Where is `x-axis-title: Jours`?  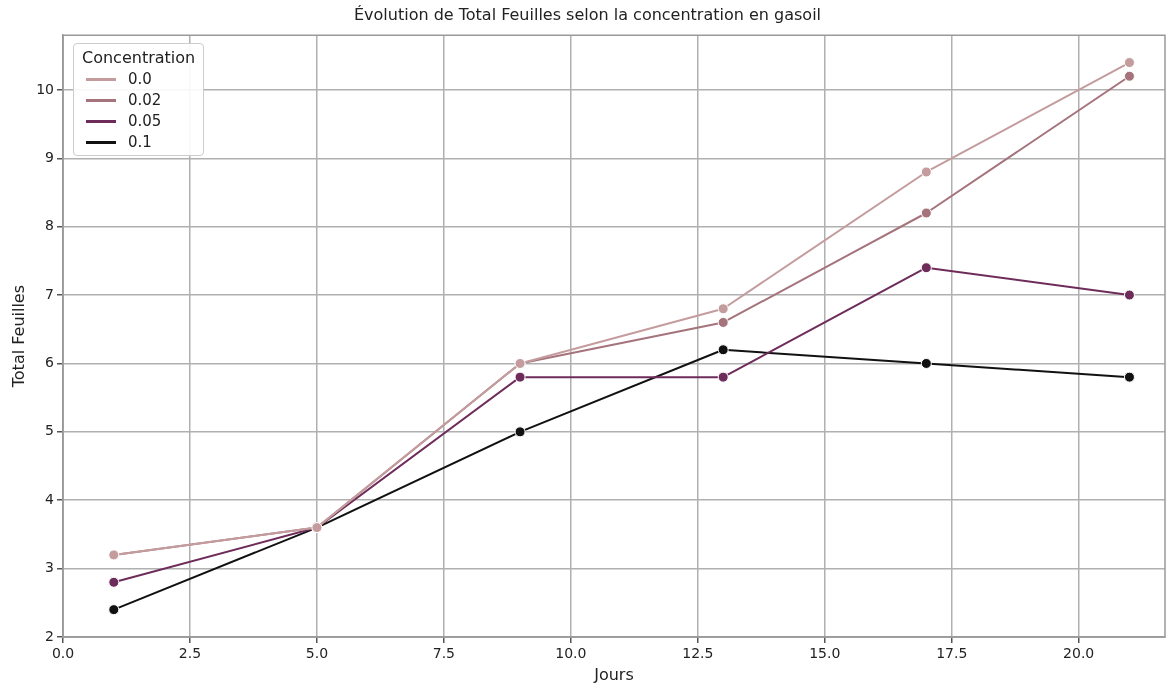
x-axis-title: Jours is located at coordinates (613, 674).